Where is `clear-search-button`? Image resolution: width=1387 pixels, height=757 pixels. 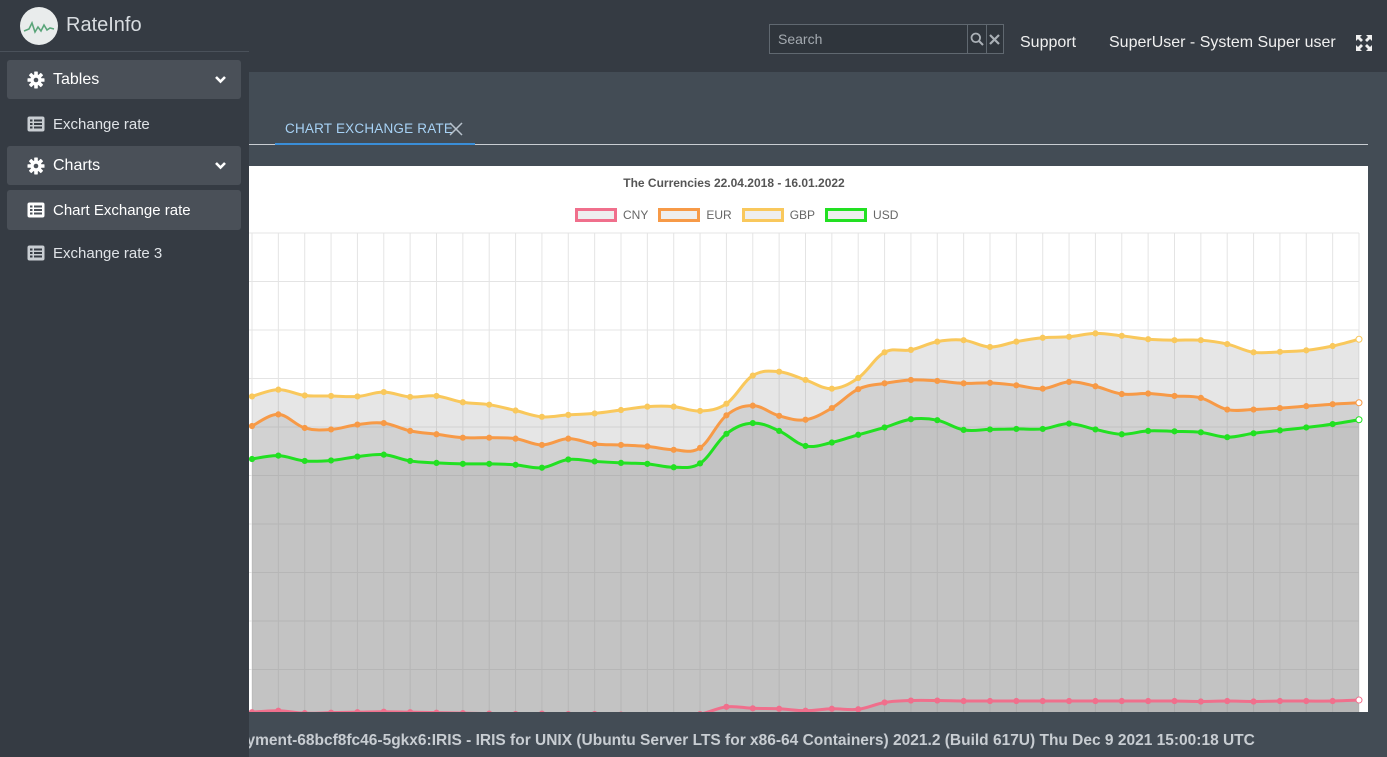 clear-search-button is located at coordinates (994, 39).